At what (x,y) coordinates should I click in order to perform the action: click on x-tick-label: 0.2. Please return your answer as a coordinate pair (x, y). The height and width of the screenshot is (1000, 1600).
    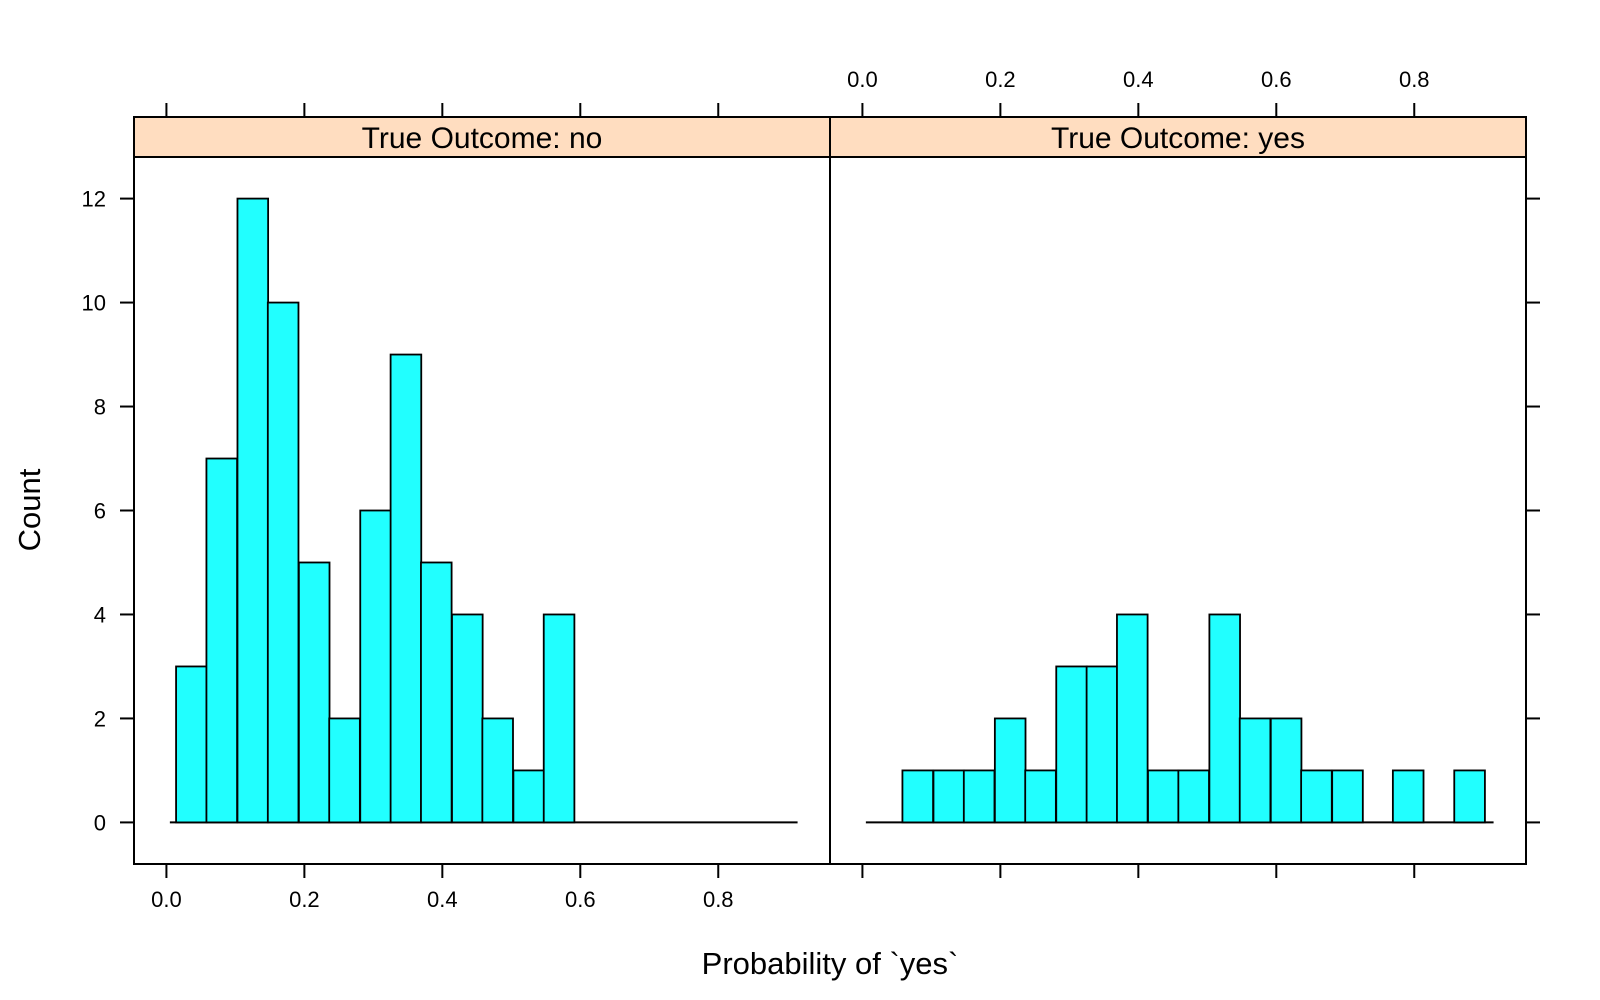
    Looking at the image, I should click on (304, 899).